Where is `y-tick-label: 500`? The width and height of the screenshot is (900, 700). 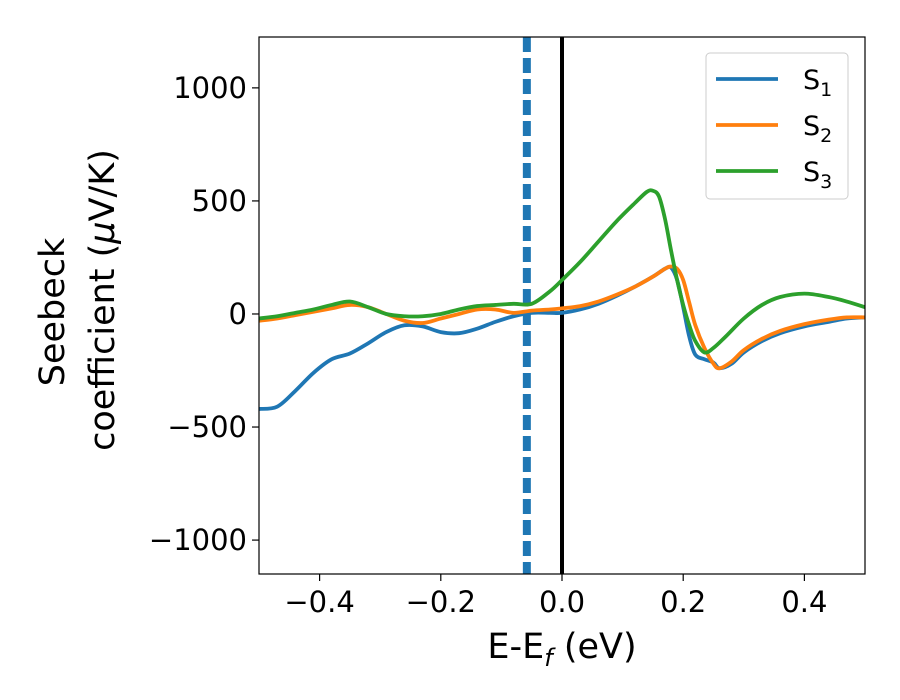 y-tick-label: 500 is located at coordinates (219, 201).